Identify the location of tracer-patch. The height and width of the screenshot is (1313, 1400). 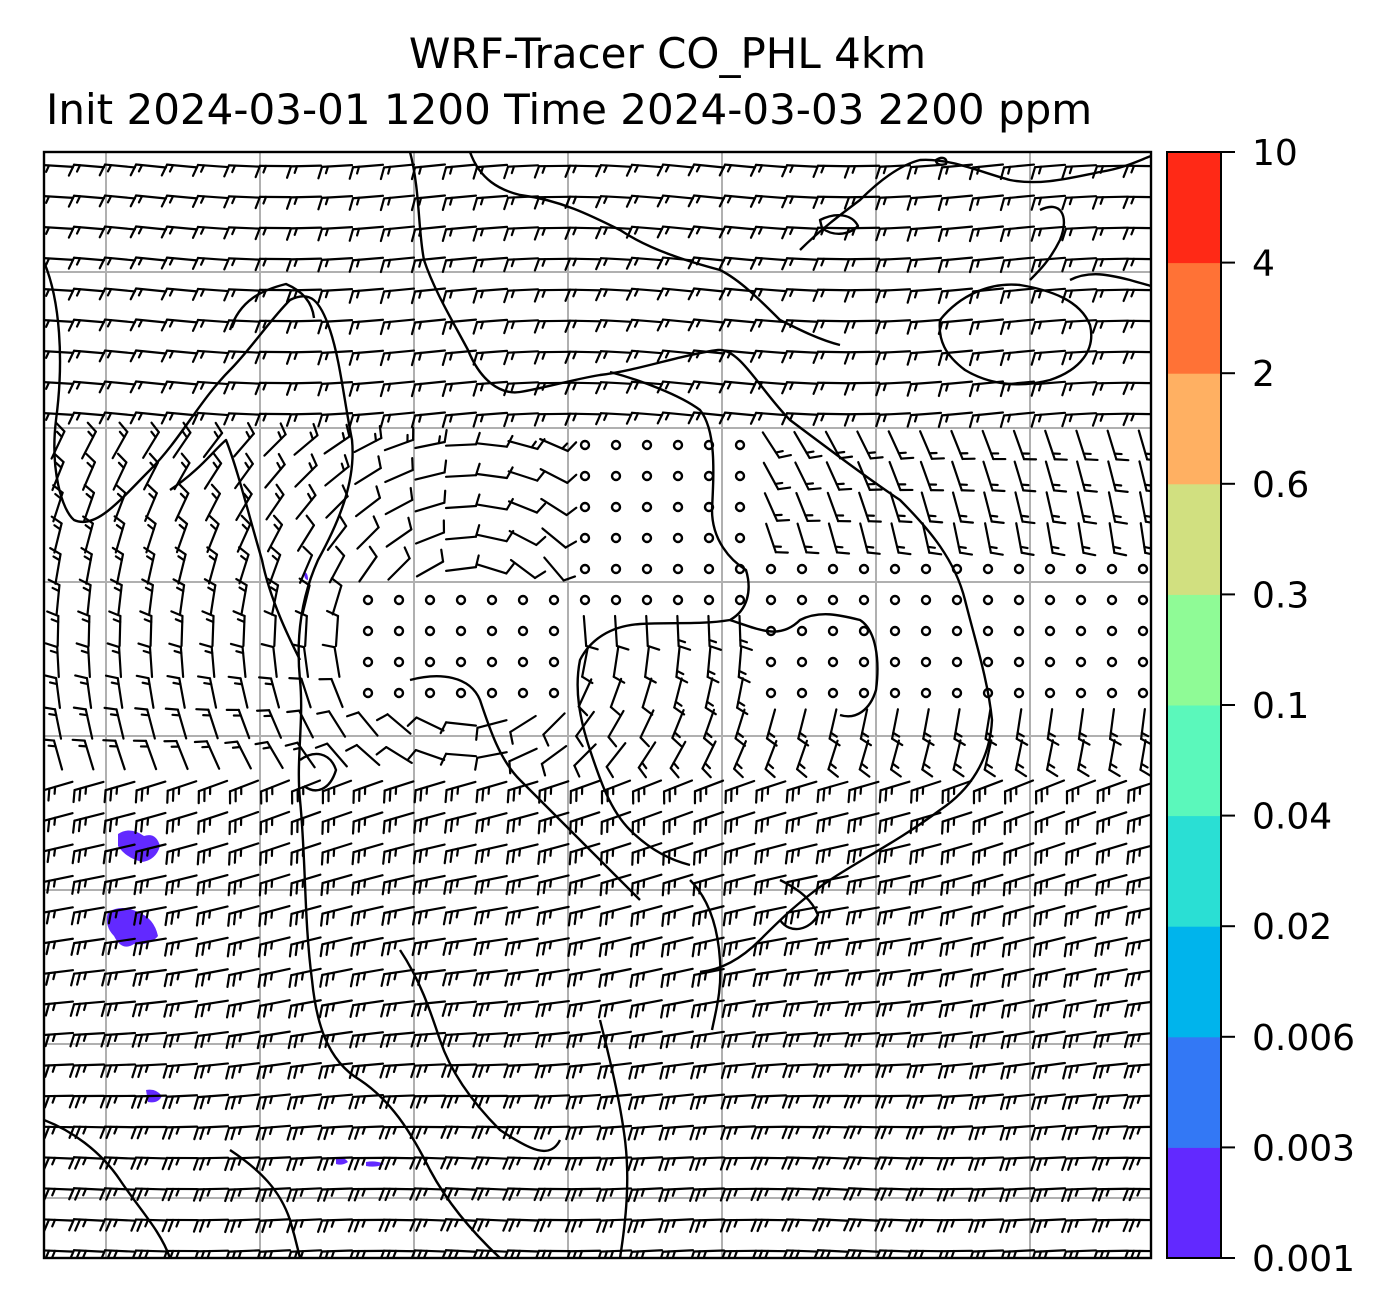
(342, 1161).